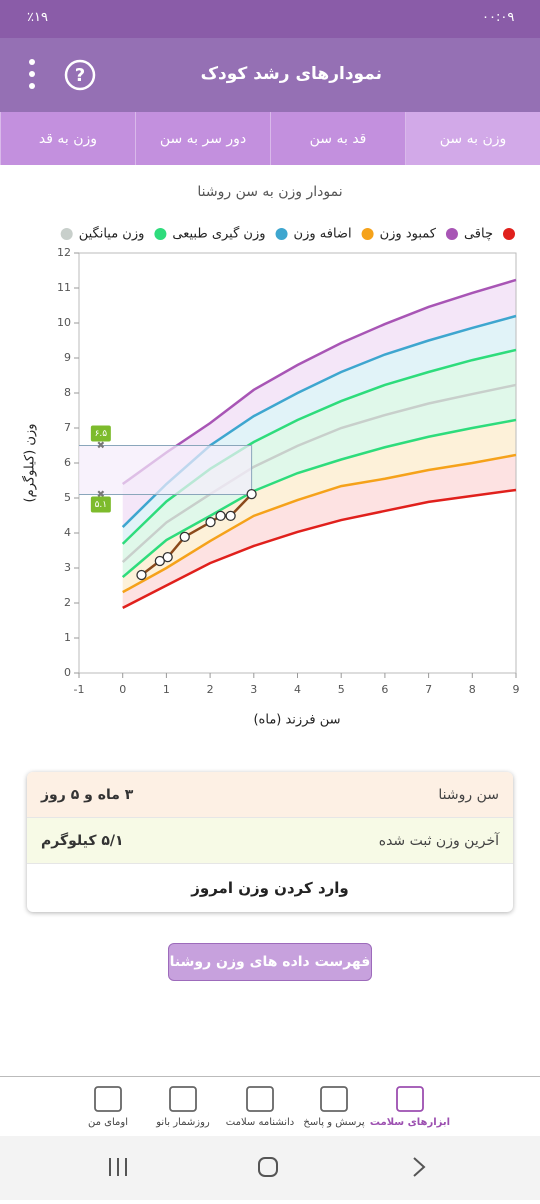 This screenshot has height=1204, width=540. I want to click on add-weight-button: وارد کردن وزن امروز, so click(270, 888).